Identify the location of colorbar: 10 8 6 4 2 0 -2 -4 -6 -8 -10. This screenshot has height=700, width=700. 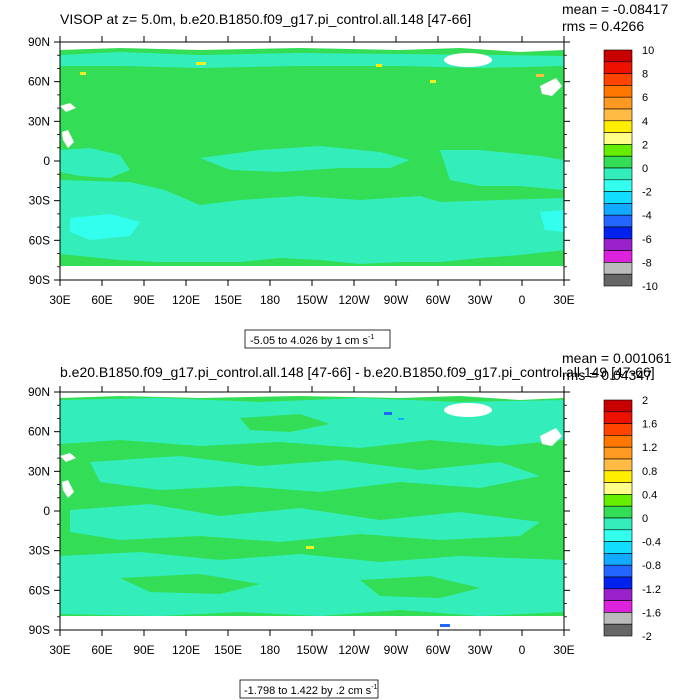
(630, 169).